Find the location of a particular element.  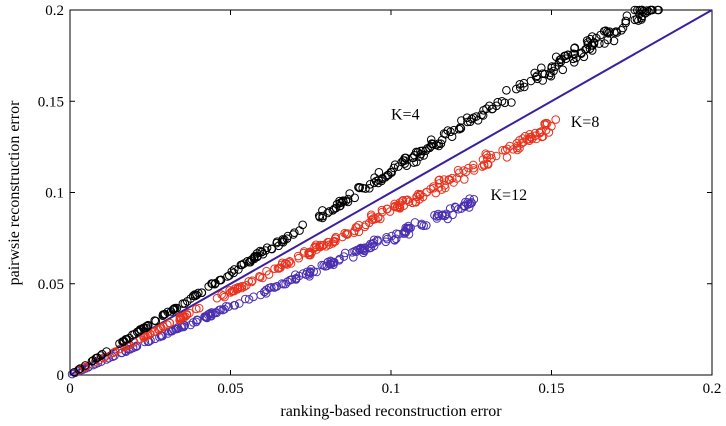

y-tick-label: 0.1 is located at coordinates (54, 194).